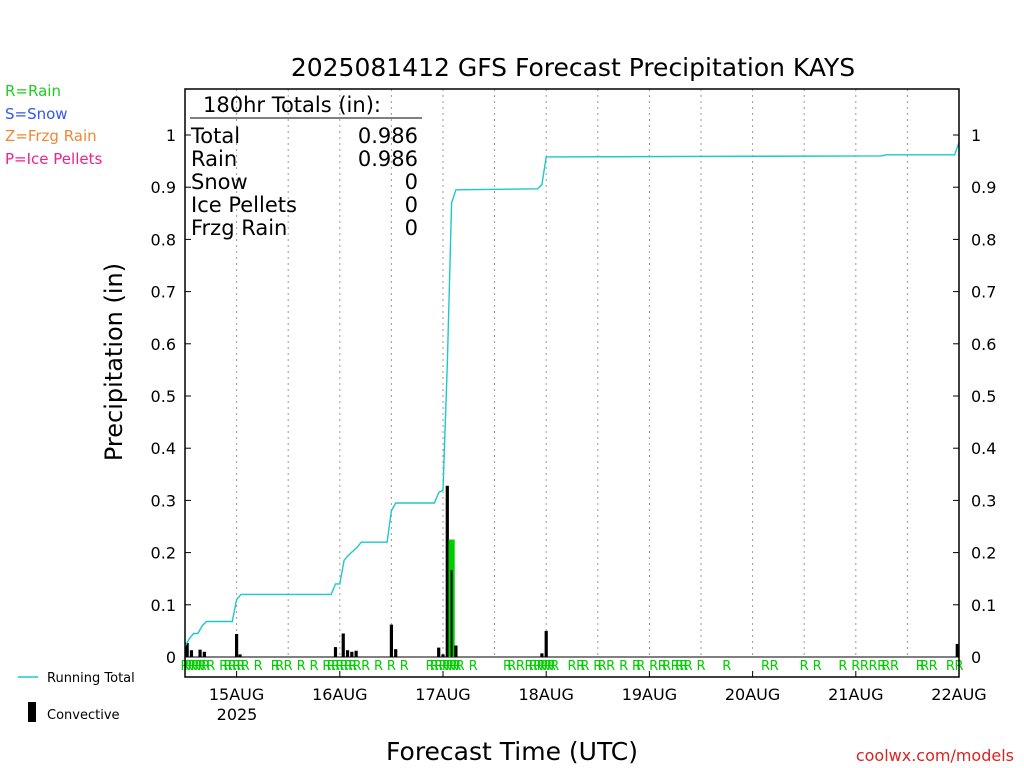  What do you see at coordinates (171, 657) in the screenshot?
I see `y-tick-label-left: 0` at bounding box center [171, 657].